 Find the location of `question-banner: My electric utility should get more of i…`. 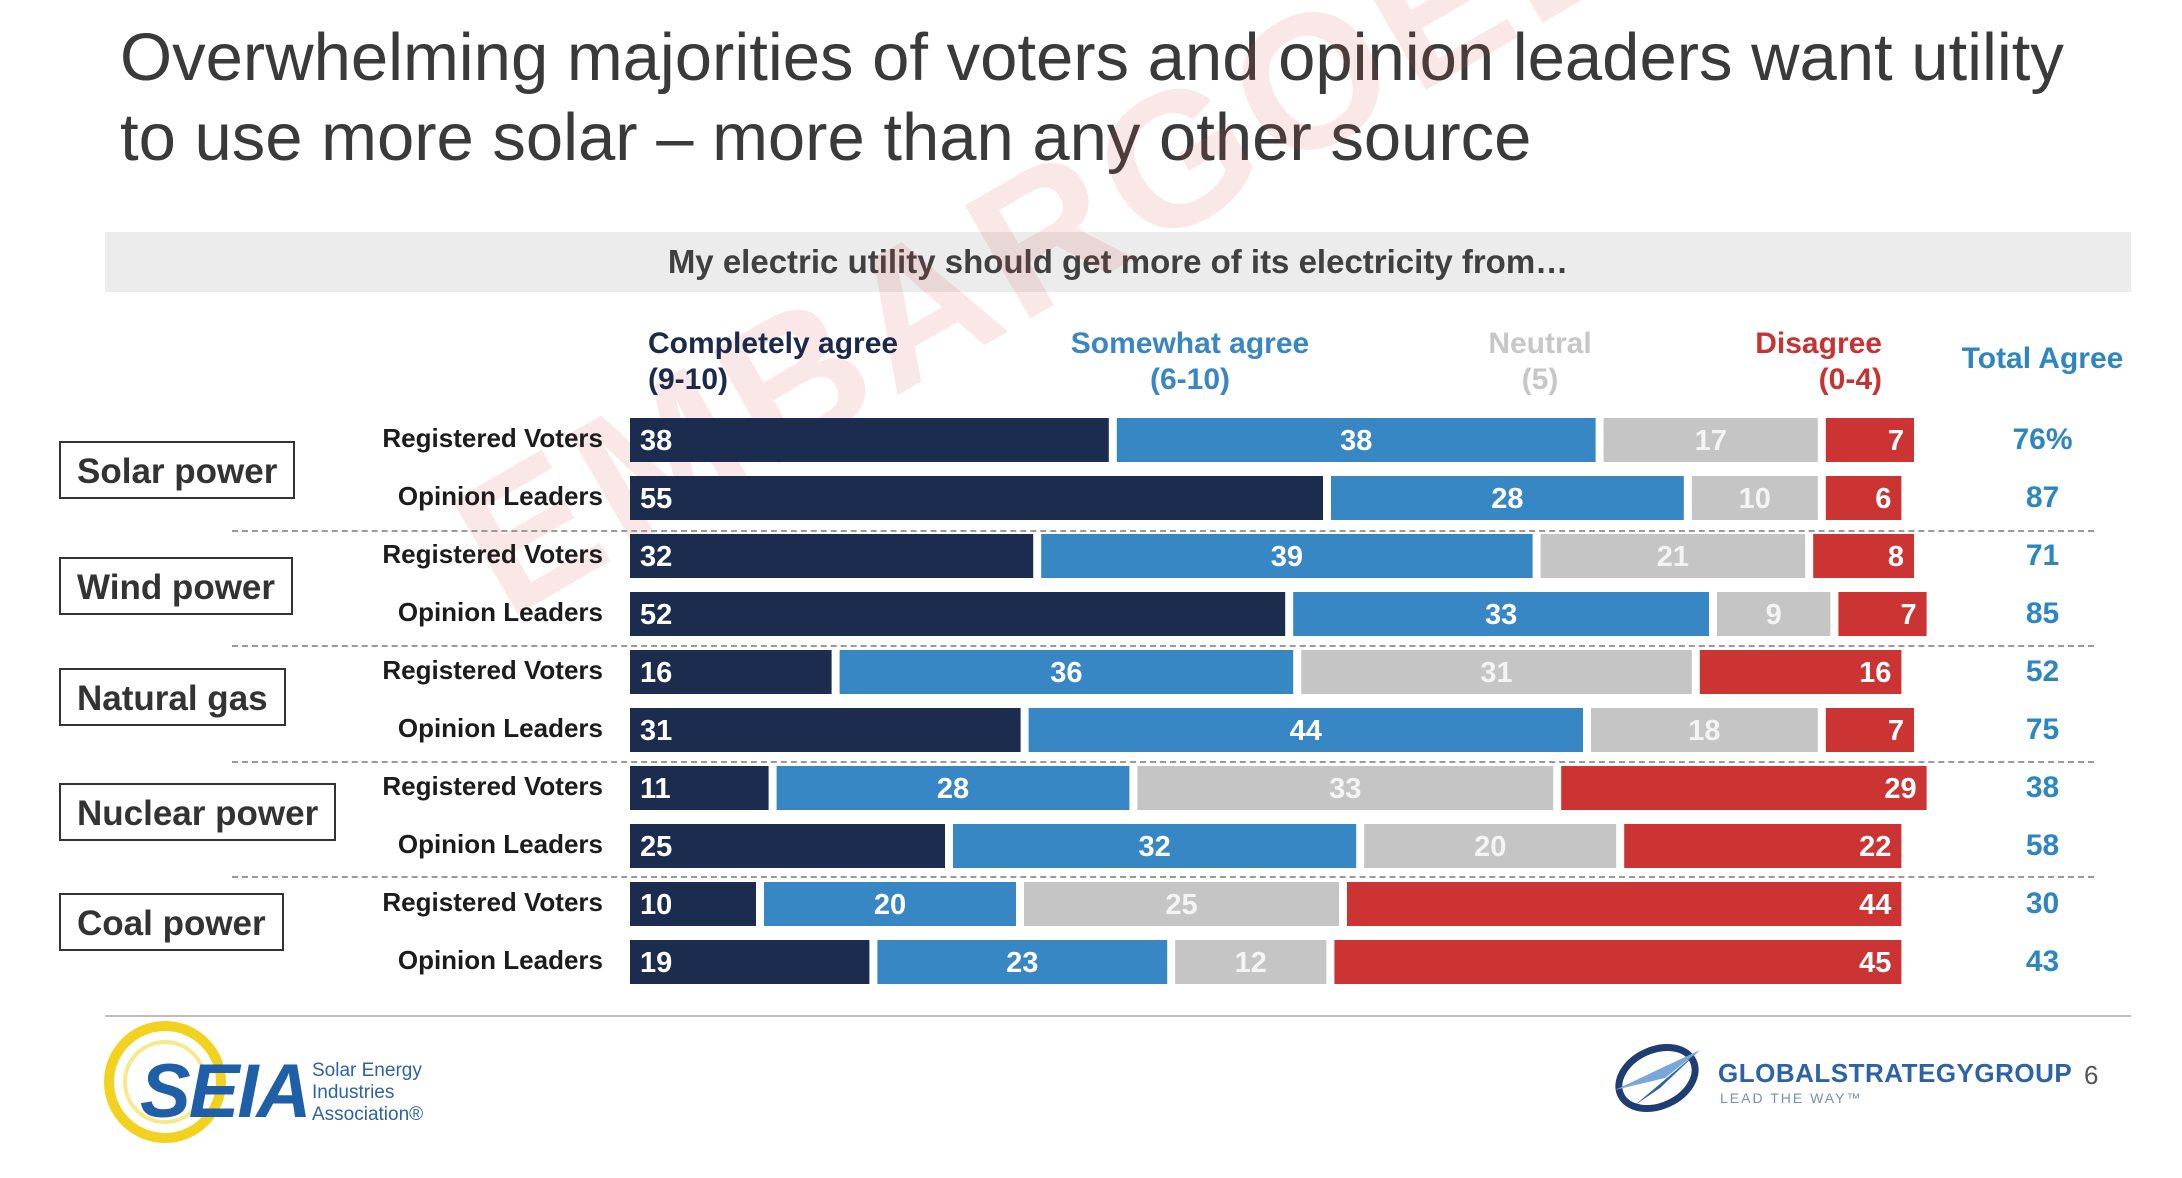

question-banner: My electric utility should get more of i… is located at coordinates (1118, 262).